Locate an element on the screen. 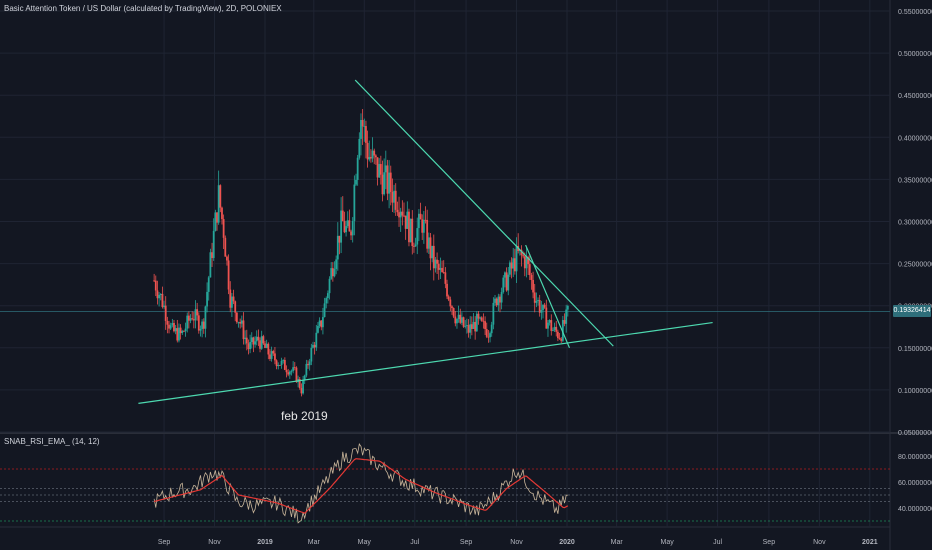 This screenshot has height=550, width=932. time-tick-label: Sep is located at coordinates (466, 542).